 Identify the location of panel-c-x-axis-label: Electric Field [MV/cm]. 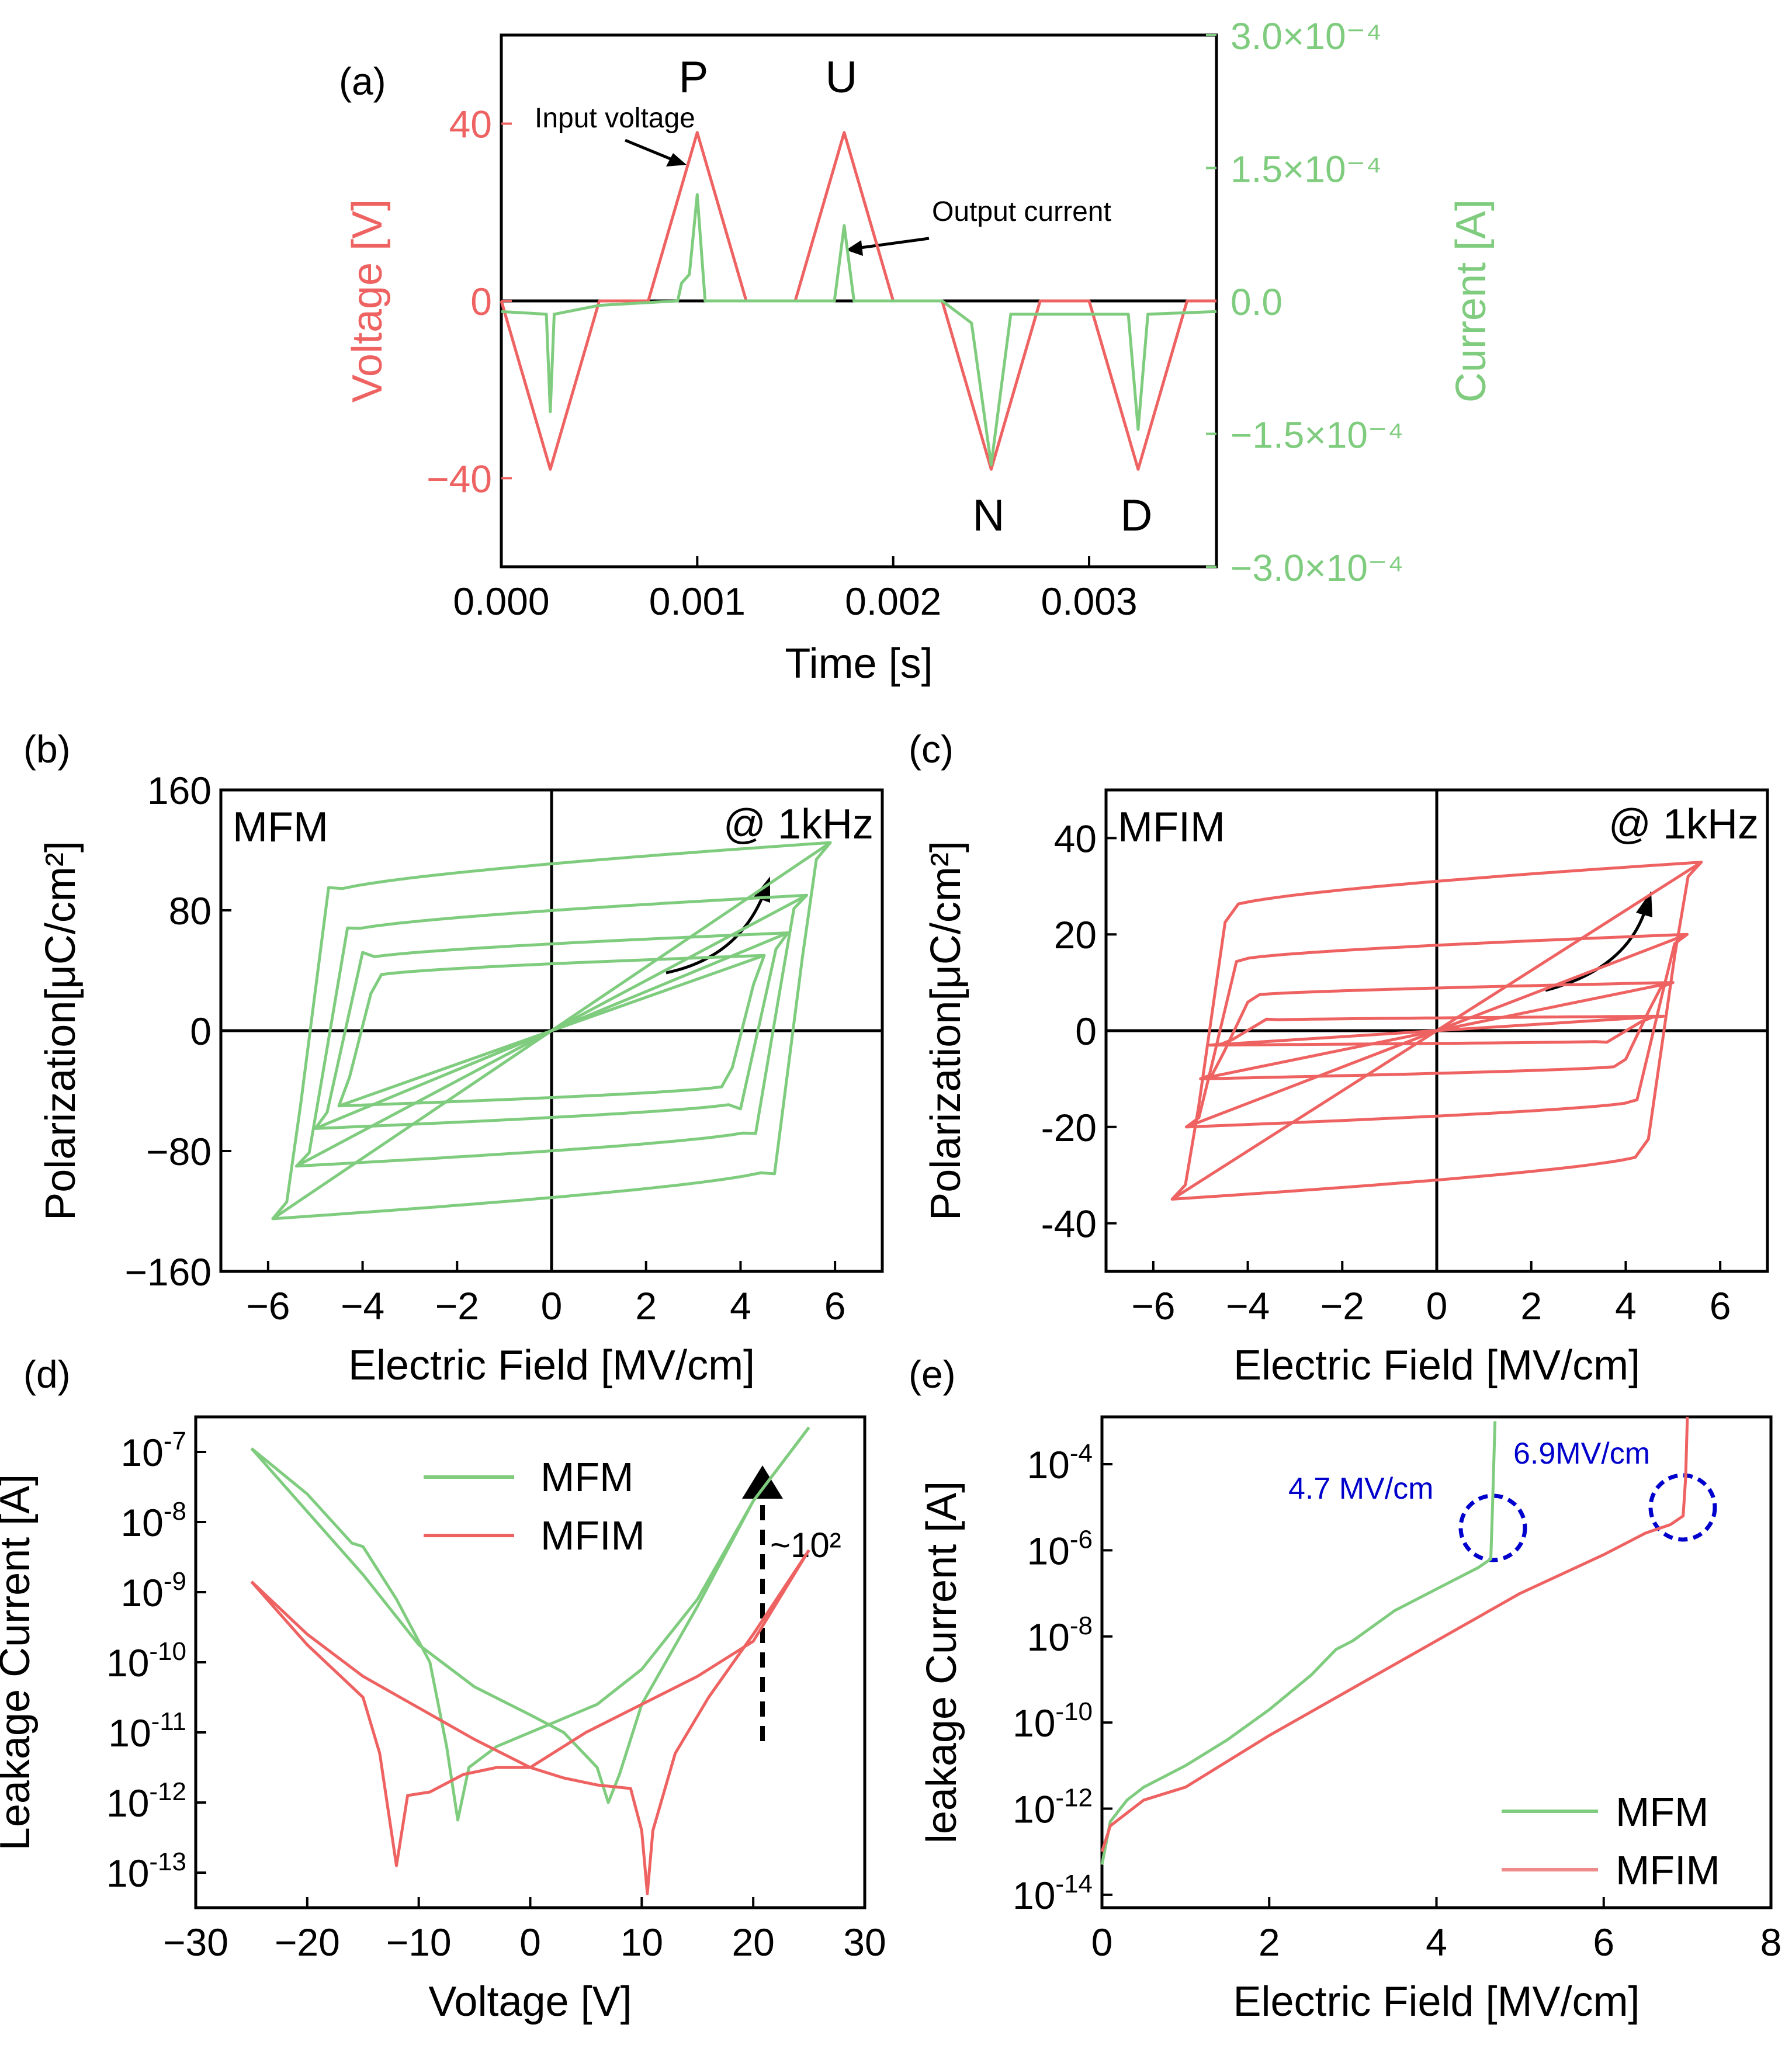
(1437, 1366).